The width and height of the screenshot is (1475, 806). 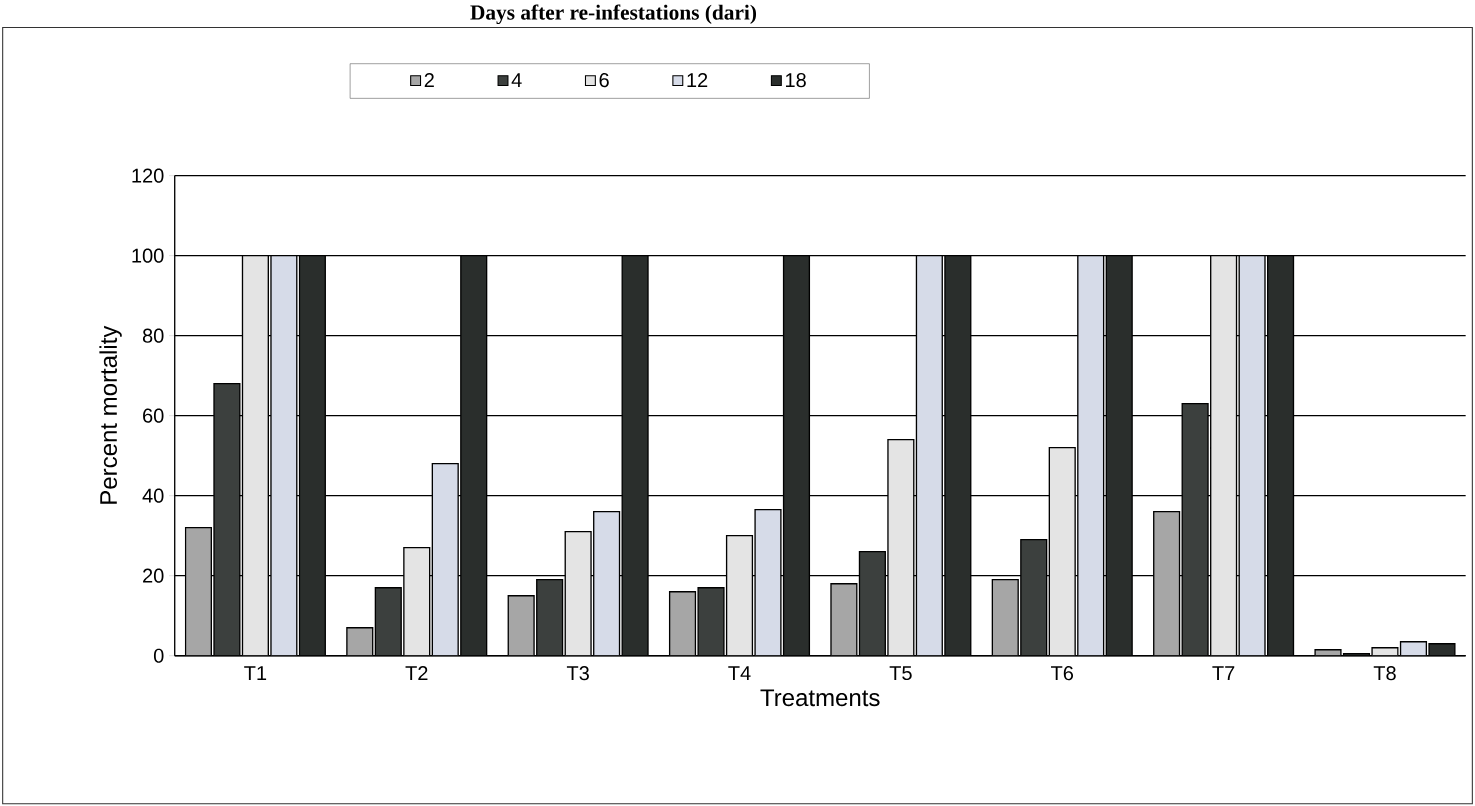 What do you see at coordinates (604, 79) in the screenshot?
I see `legend-label: 6` at bounding box center [604, 79].